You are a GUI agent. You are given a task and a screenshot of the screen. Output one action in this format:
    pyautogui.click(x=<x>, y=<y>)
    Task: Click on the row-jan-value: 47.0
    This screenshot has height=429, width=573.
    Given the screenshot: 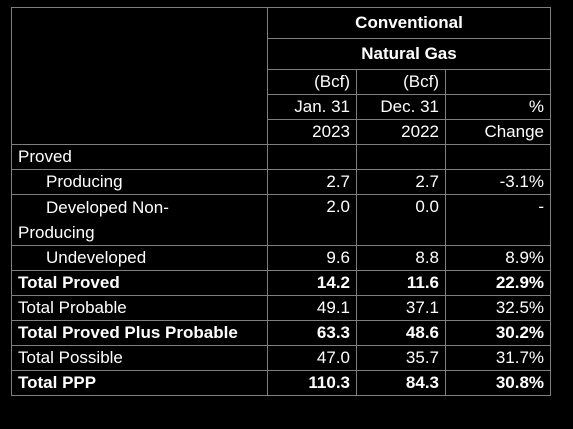 What is the action you would take?
    pyautogui.click(x=312, y=358)
    